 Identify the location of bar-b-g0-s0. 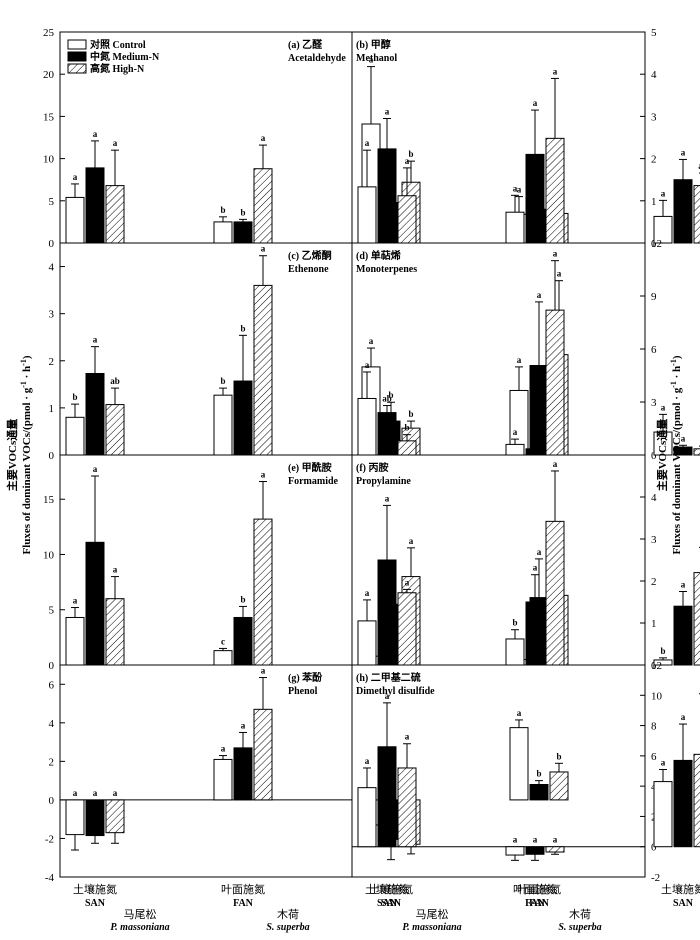
(367, 215).